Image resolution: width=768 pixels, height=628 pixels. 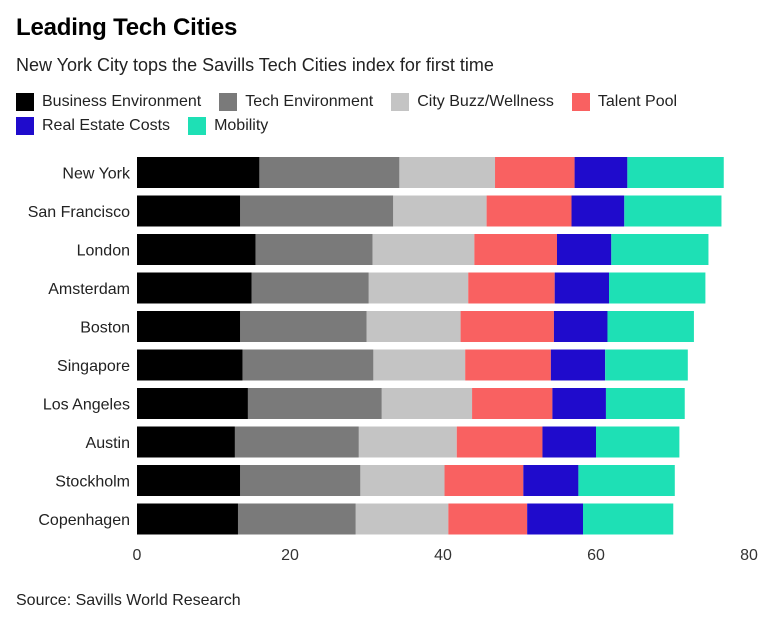 I want to click on legend-item-business-environment: Business Environment, so click(x=108, y=102).